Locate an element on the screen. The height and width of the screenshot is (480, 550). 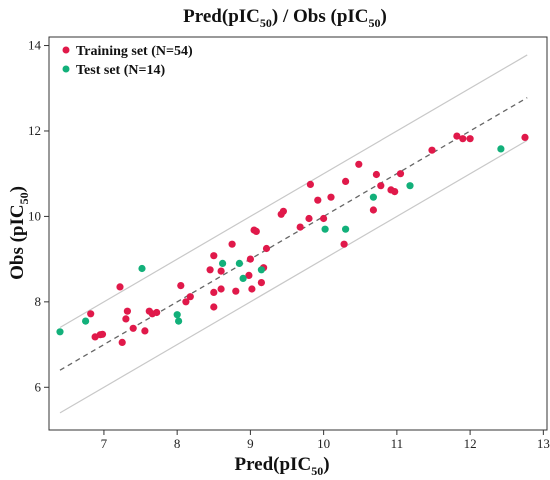
x-tick-label: 10 is located at coordinates (323, 443).